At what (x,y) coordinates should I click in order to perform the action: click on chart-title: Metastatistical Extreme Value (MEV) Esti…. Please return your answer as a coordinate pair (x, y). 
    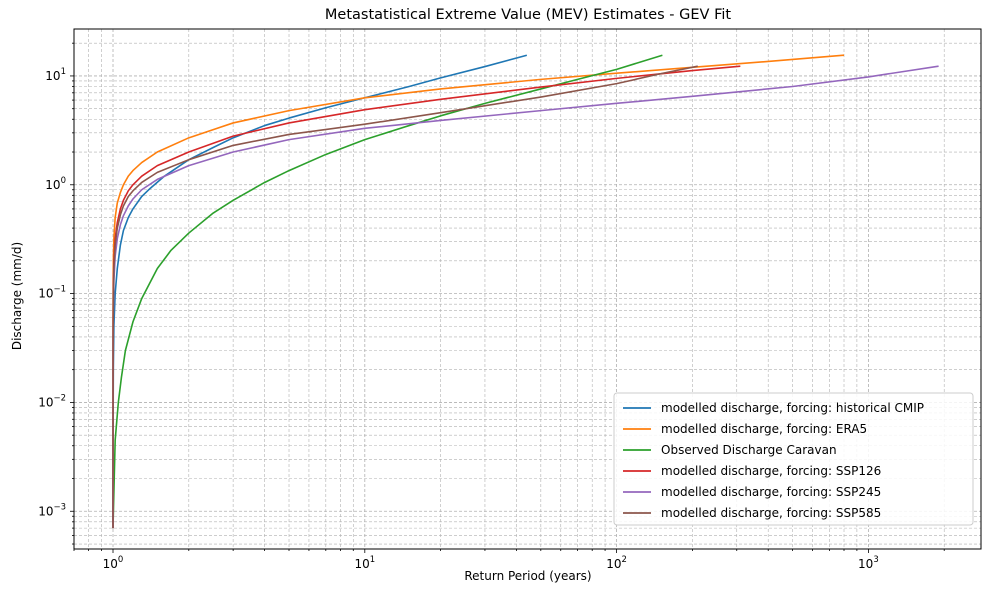
    Looking at the image, I should click on (528, 15).